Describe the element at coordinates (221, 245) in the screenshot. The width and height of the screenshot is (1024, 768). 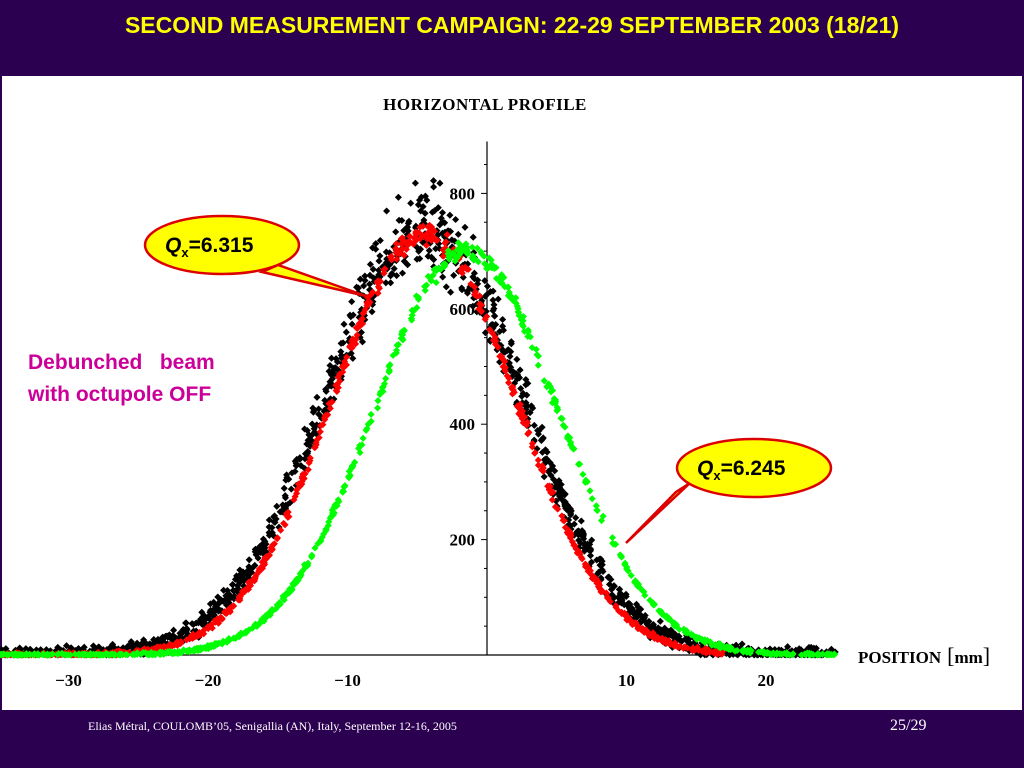
I see `callout-value: =6.315` at that location.